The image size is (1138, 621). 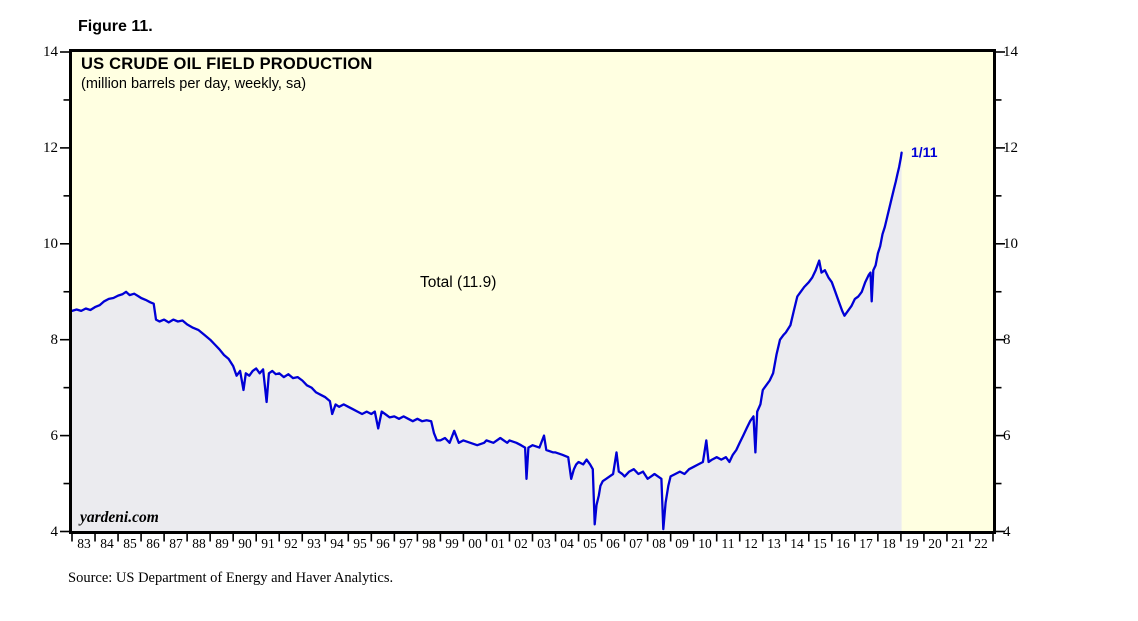 I want to click on x-axis-year-label: 01, so click(x=498, y=543).